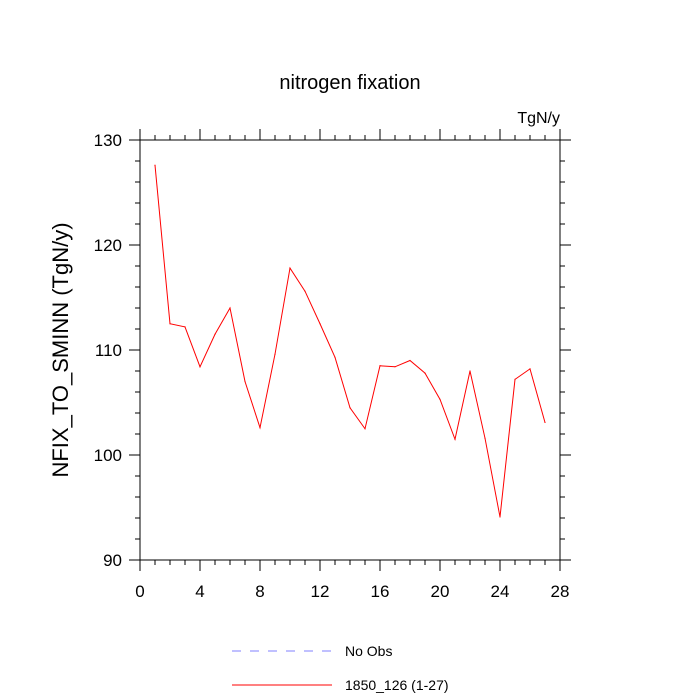 The width and height of the screenshot is (700, 700). What do you see at coordinates (538, 118) in the screenshot?
I see `units-label: TgN/y` at bounding box center [538, 118].